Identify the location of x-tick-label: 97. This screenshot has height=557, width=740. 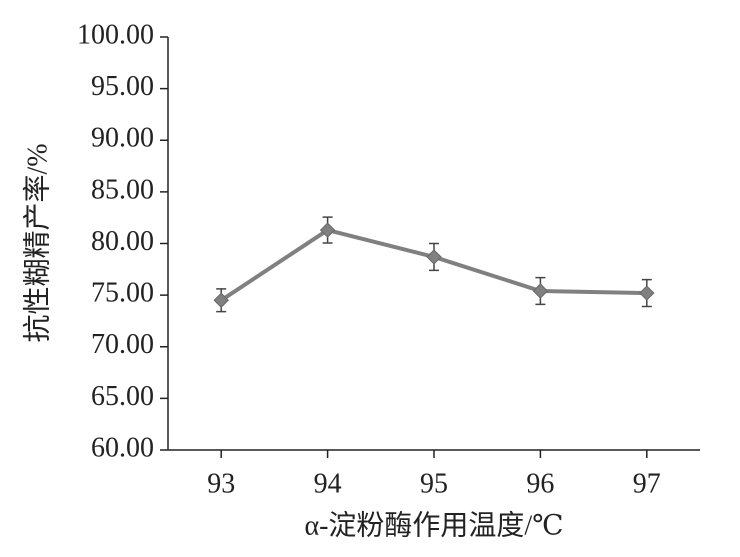
(647, 483).